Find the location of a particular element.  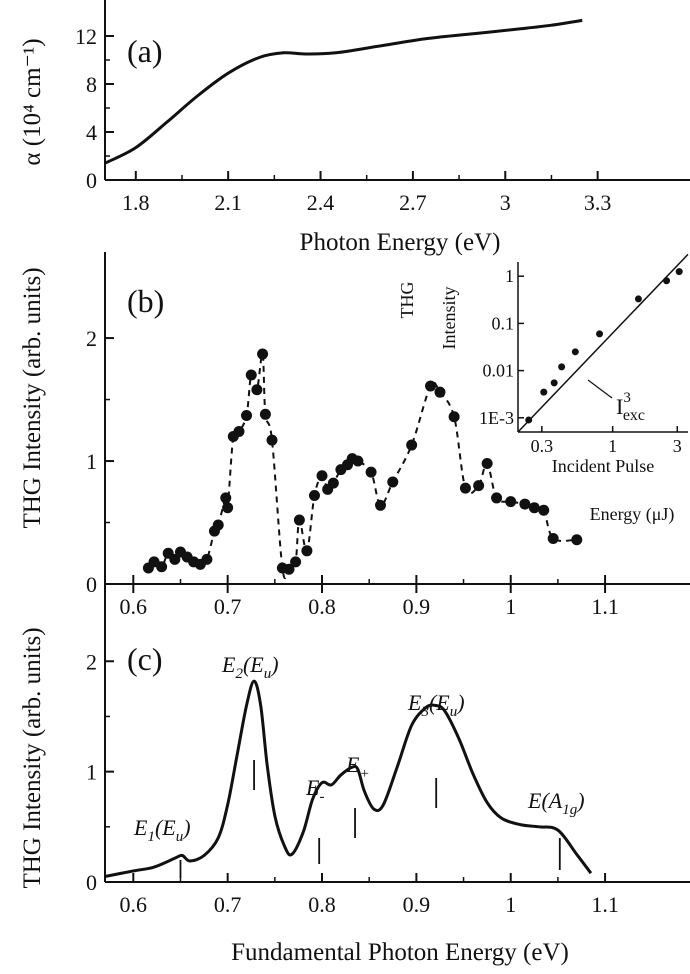

series-line is located at coordinates (348, 778).